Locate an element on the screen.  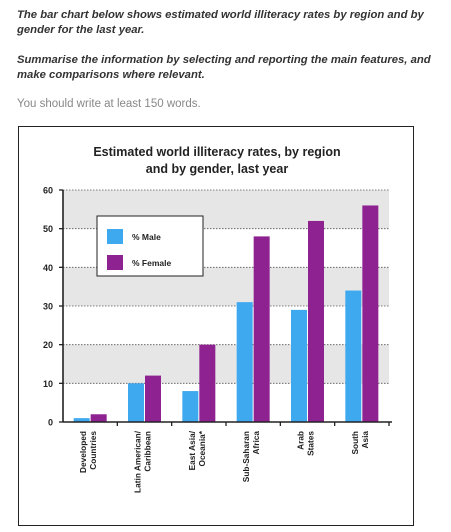
x-tick-label: East Asia/ is located at coordinates (192, 450).